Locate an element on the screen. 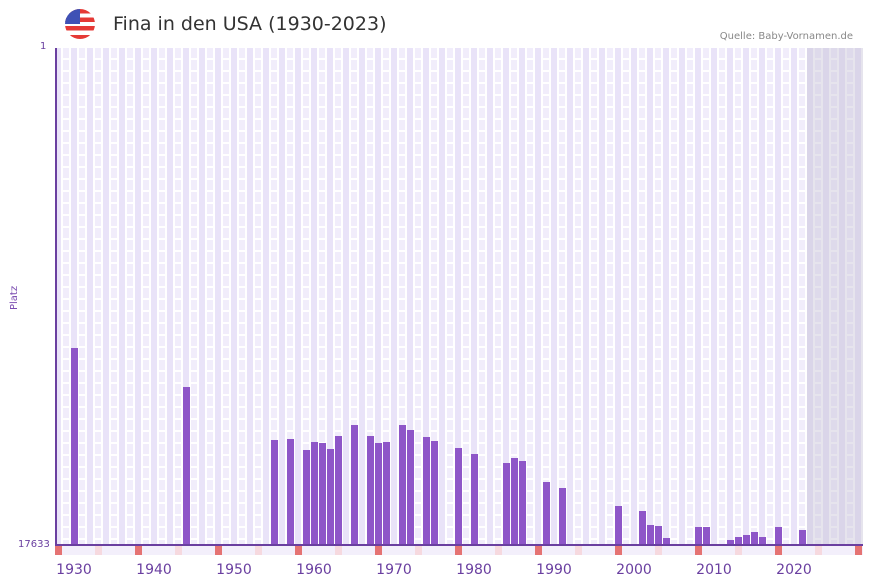 The image size is (873, 587). bar-2013 is located at coordinates (738, 541).